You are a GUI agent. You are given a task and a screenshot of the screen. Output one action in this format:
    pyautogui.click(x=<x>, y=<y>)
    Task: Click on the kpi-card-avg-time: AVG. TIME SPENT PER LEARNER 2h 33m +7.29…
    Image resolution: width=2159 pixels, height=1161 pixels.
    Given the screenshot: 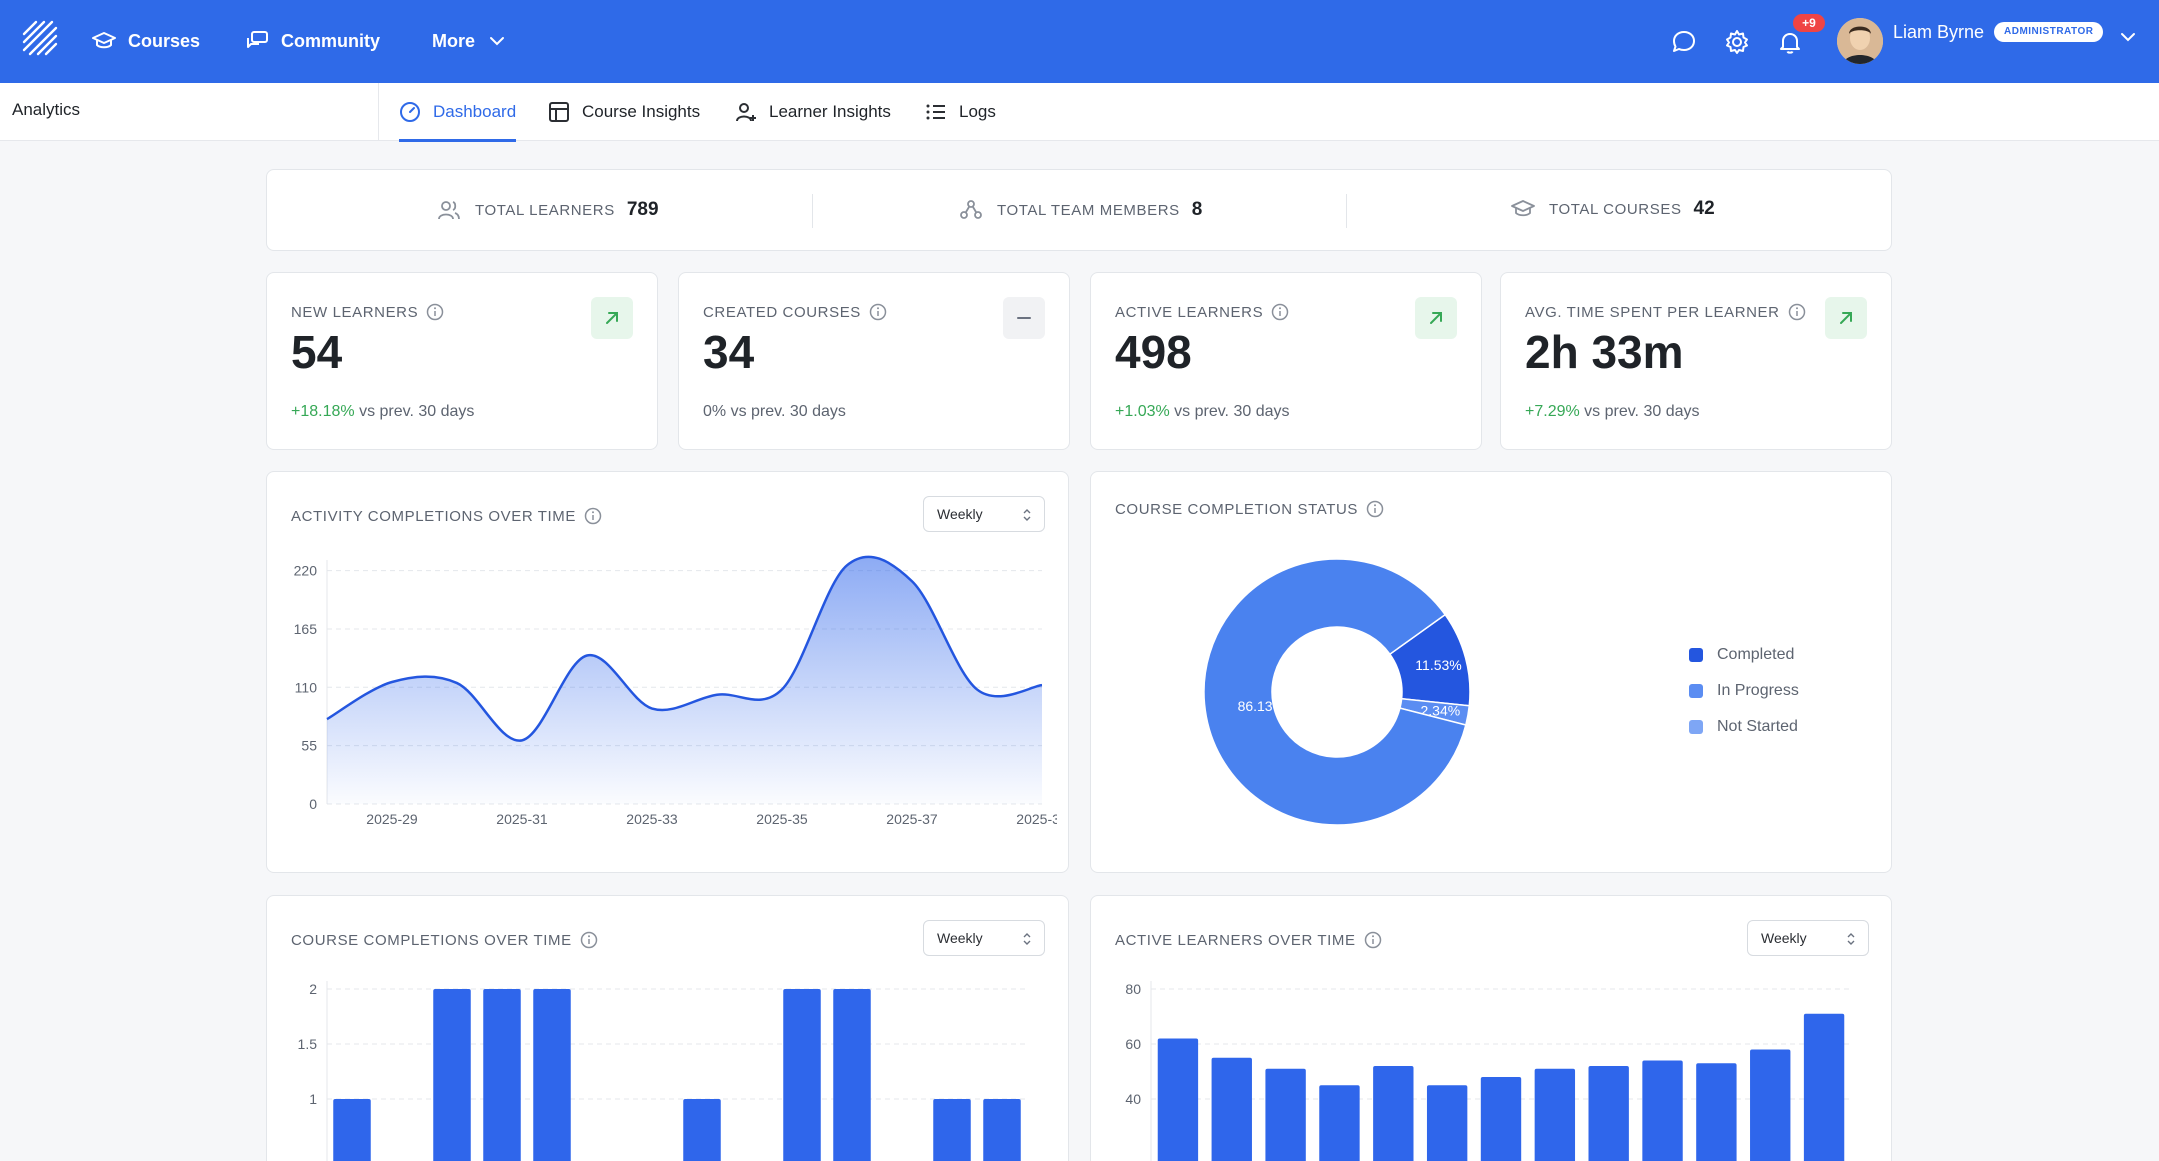 What is the action you would take?
    pyautogui.click(x=1696, y=361)
    